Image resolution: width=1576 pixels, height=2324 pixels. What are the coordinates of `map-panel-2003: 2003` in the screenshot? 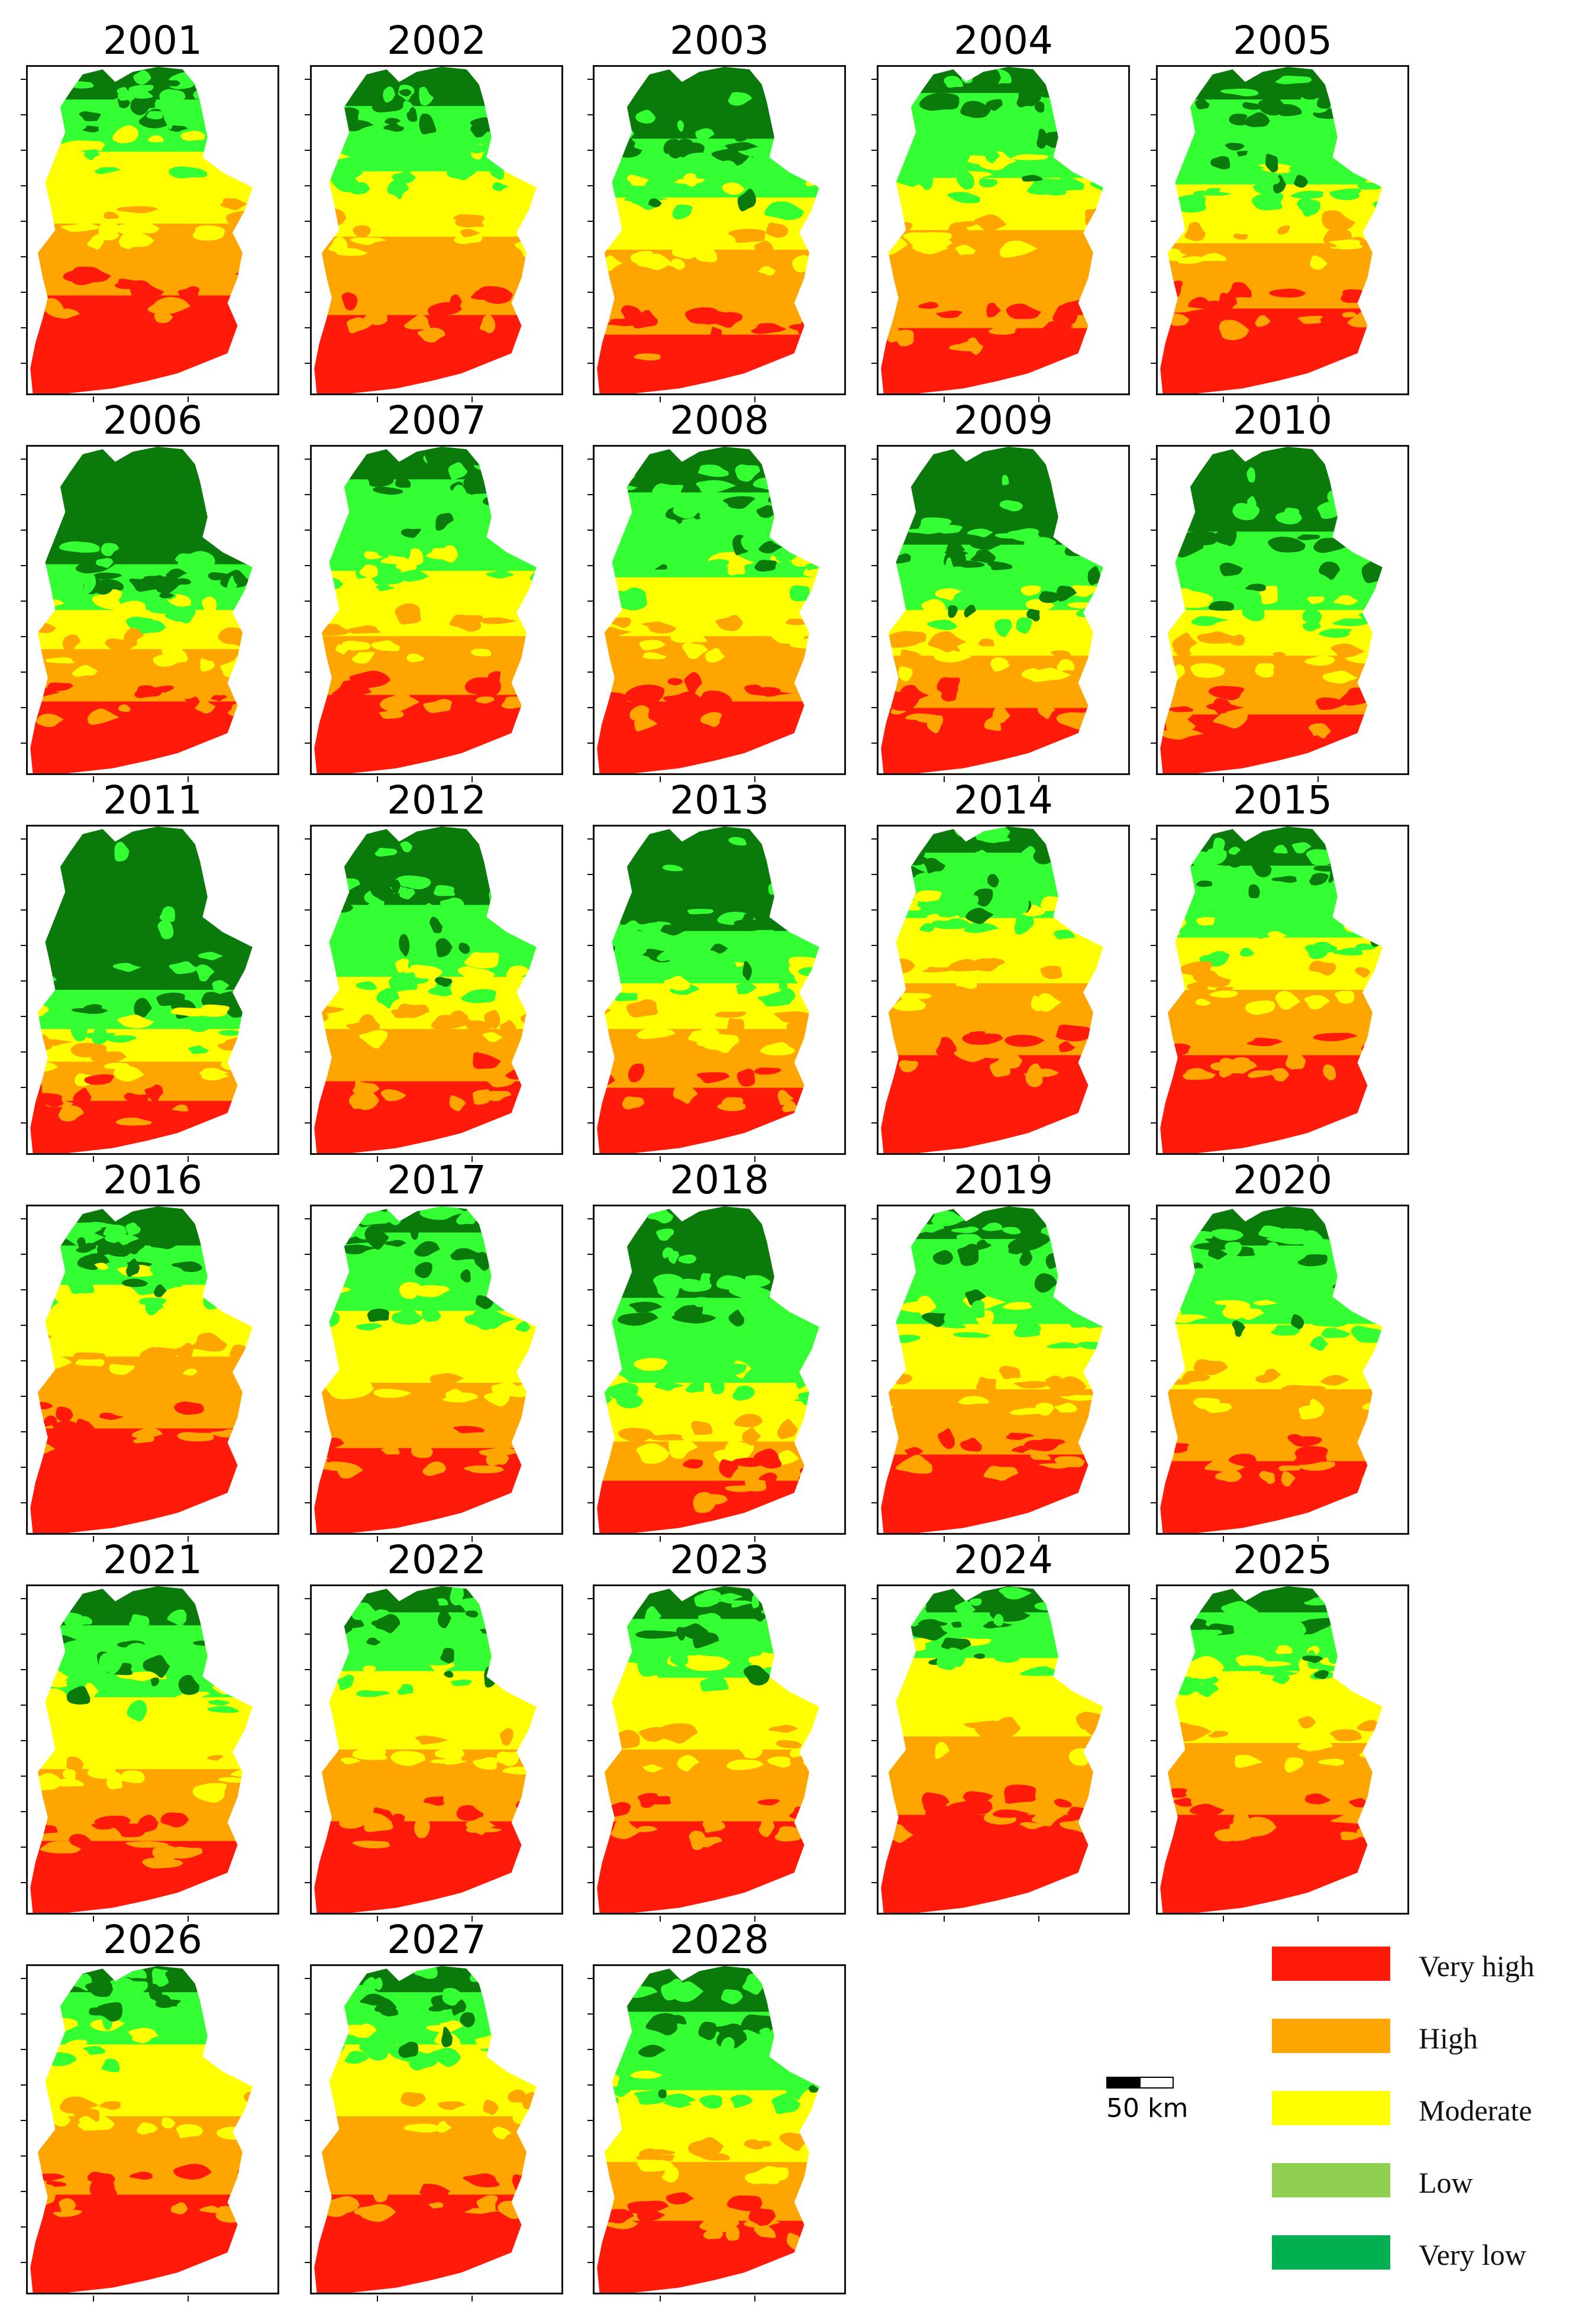 It's located at (719, 212).